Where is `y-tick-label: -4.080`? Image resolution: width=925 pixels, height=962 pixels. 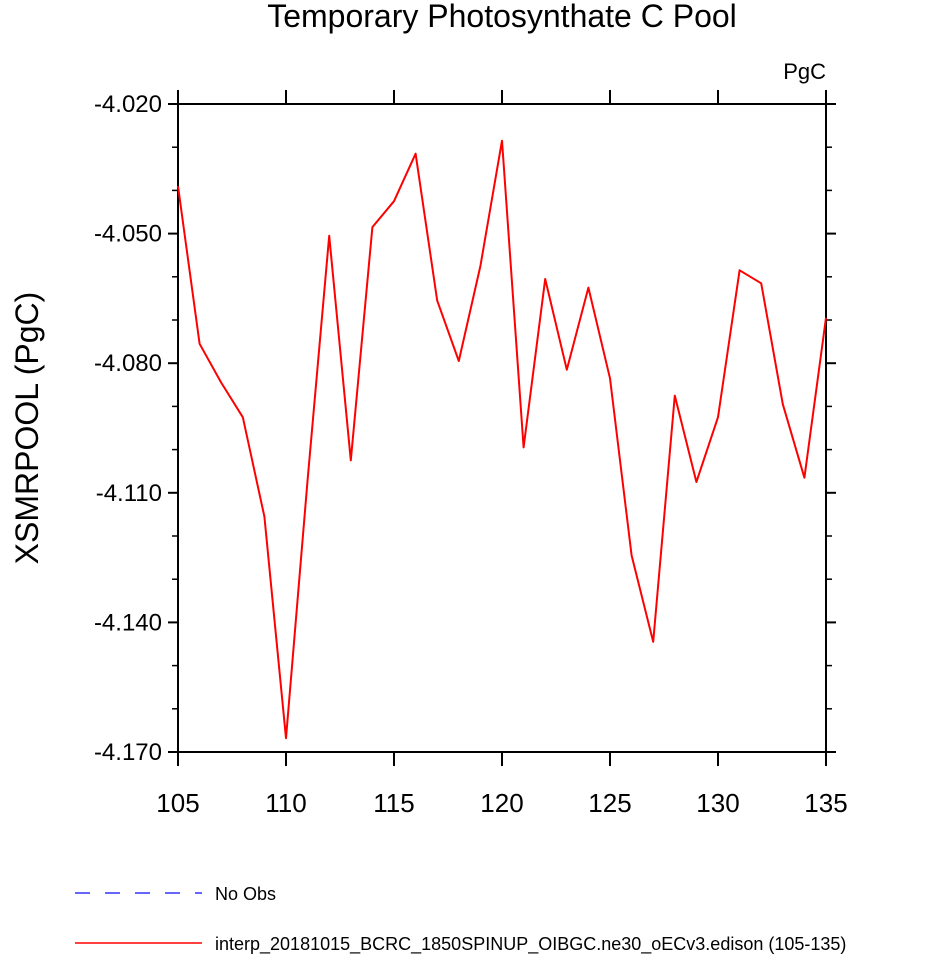 y-tick-label: -4.080 is located at coordinates (128, 363).